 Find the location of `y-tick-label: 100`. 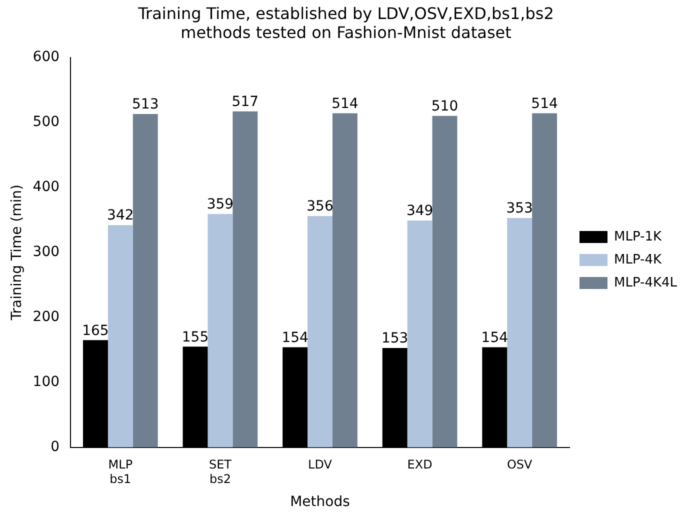

y-tick-label: 100 is located at coordinates (46, 382).